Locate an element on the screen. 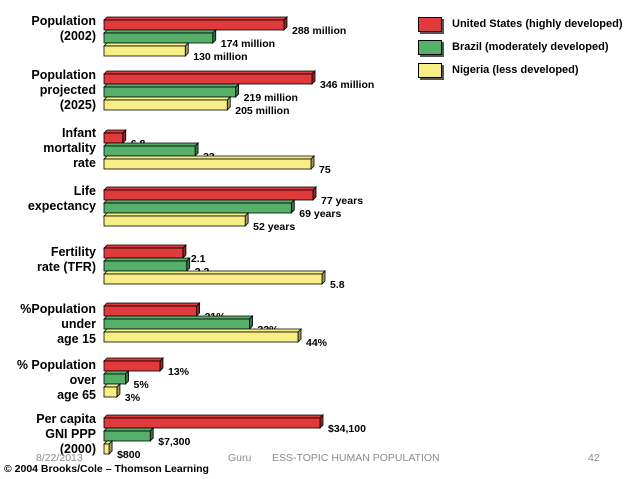  value-label: 130 million is located at coordinates (220, 57).